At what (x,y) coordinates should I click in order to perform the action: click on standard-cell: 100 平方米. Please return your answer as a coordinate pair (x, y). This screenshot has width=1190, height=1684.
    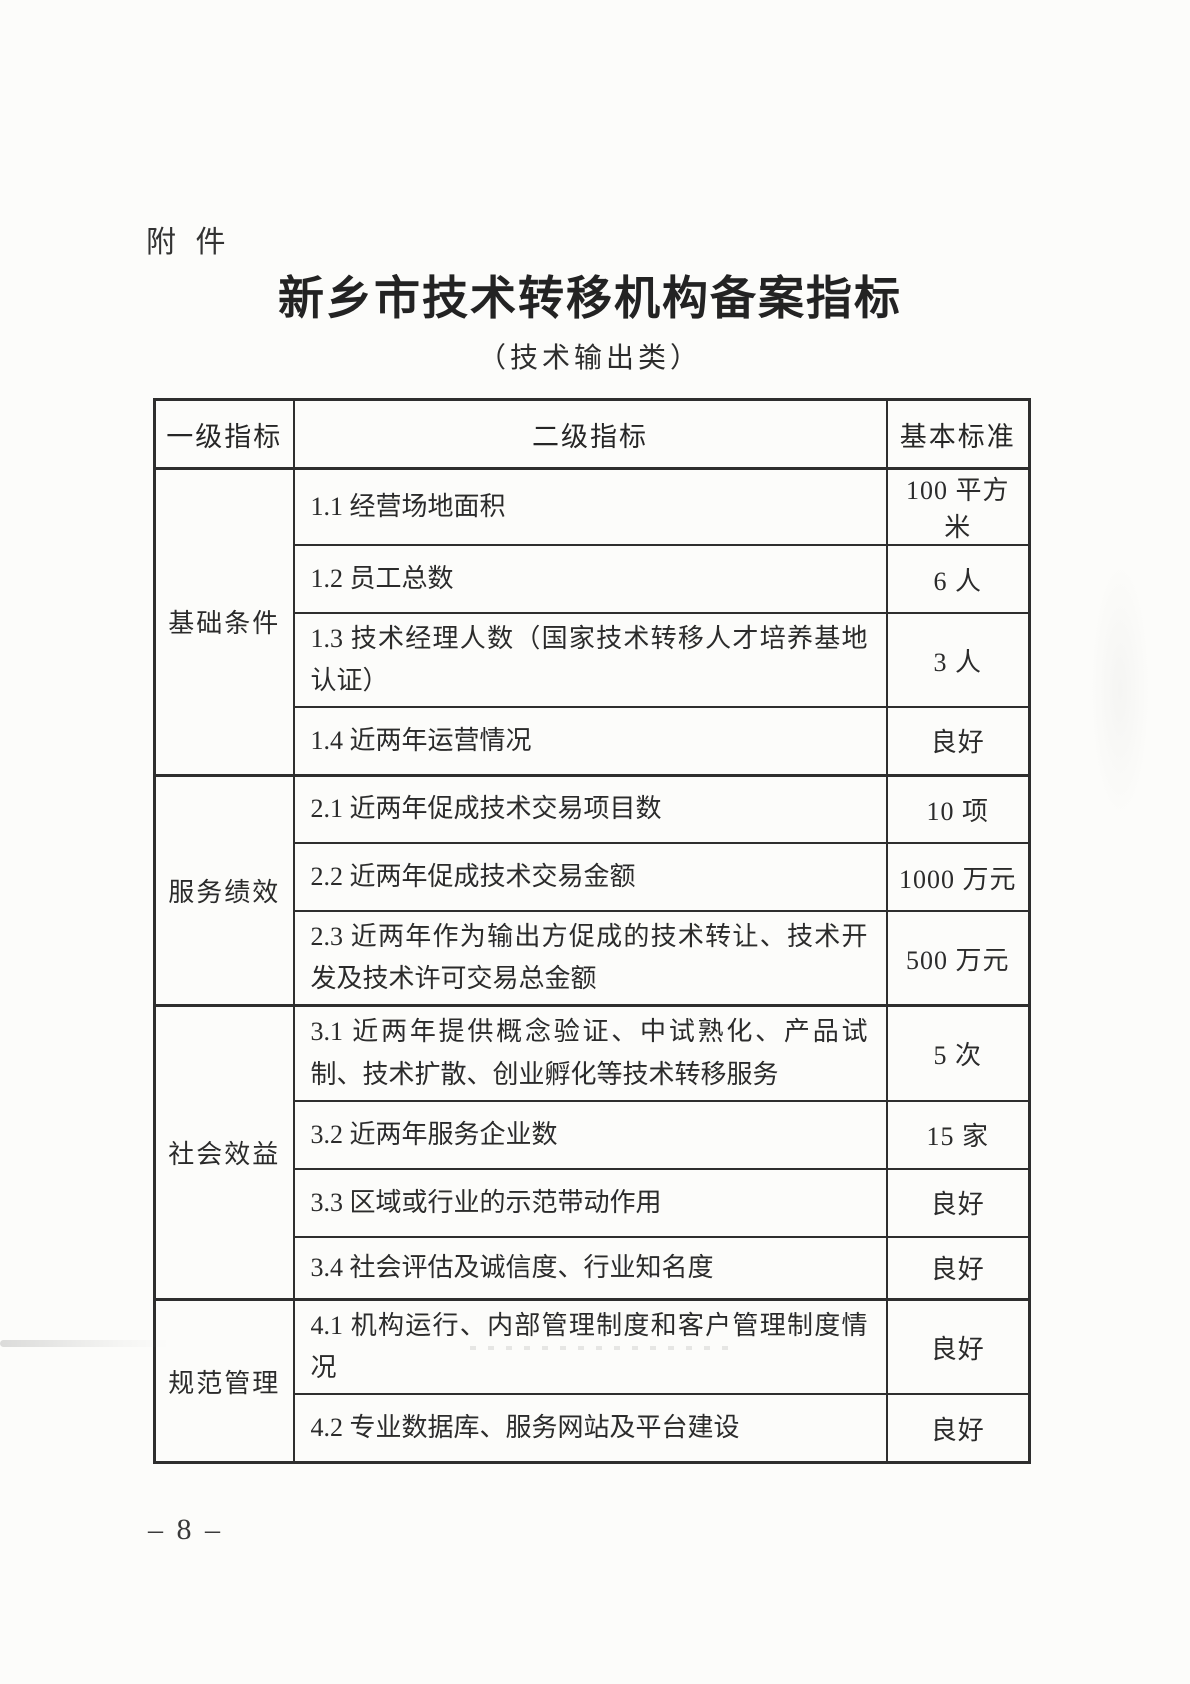
    Looking at the image, I should click on (958, 506).